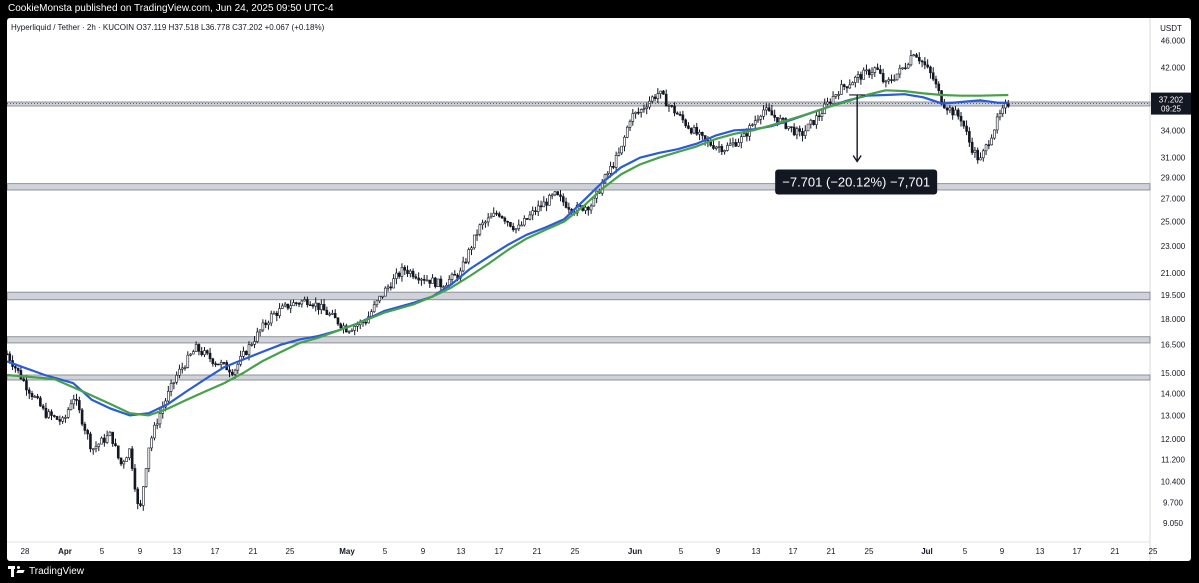 The width and height of the screenshot is (1199, 583). I want to click on tradingview-logo: TradingView, so click(46, 571).